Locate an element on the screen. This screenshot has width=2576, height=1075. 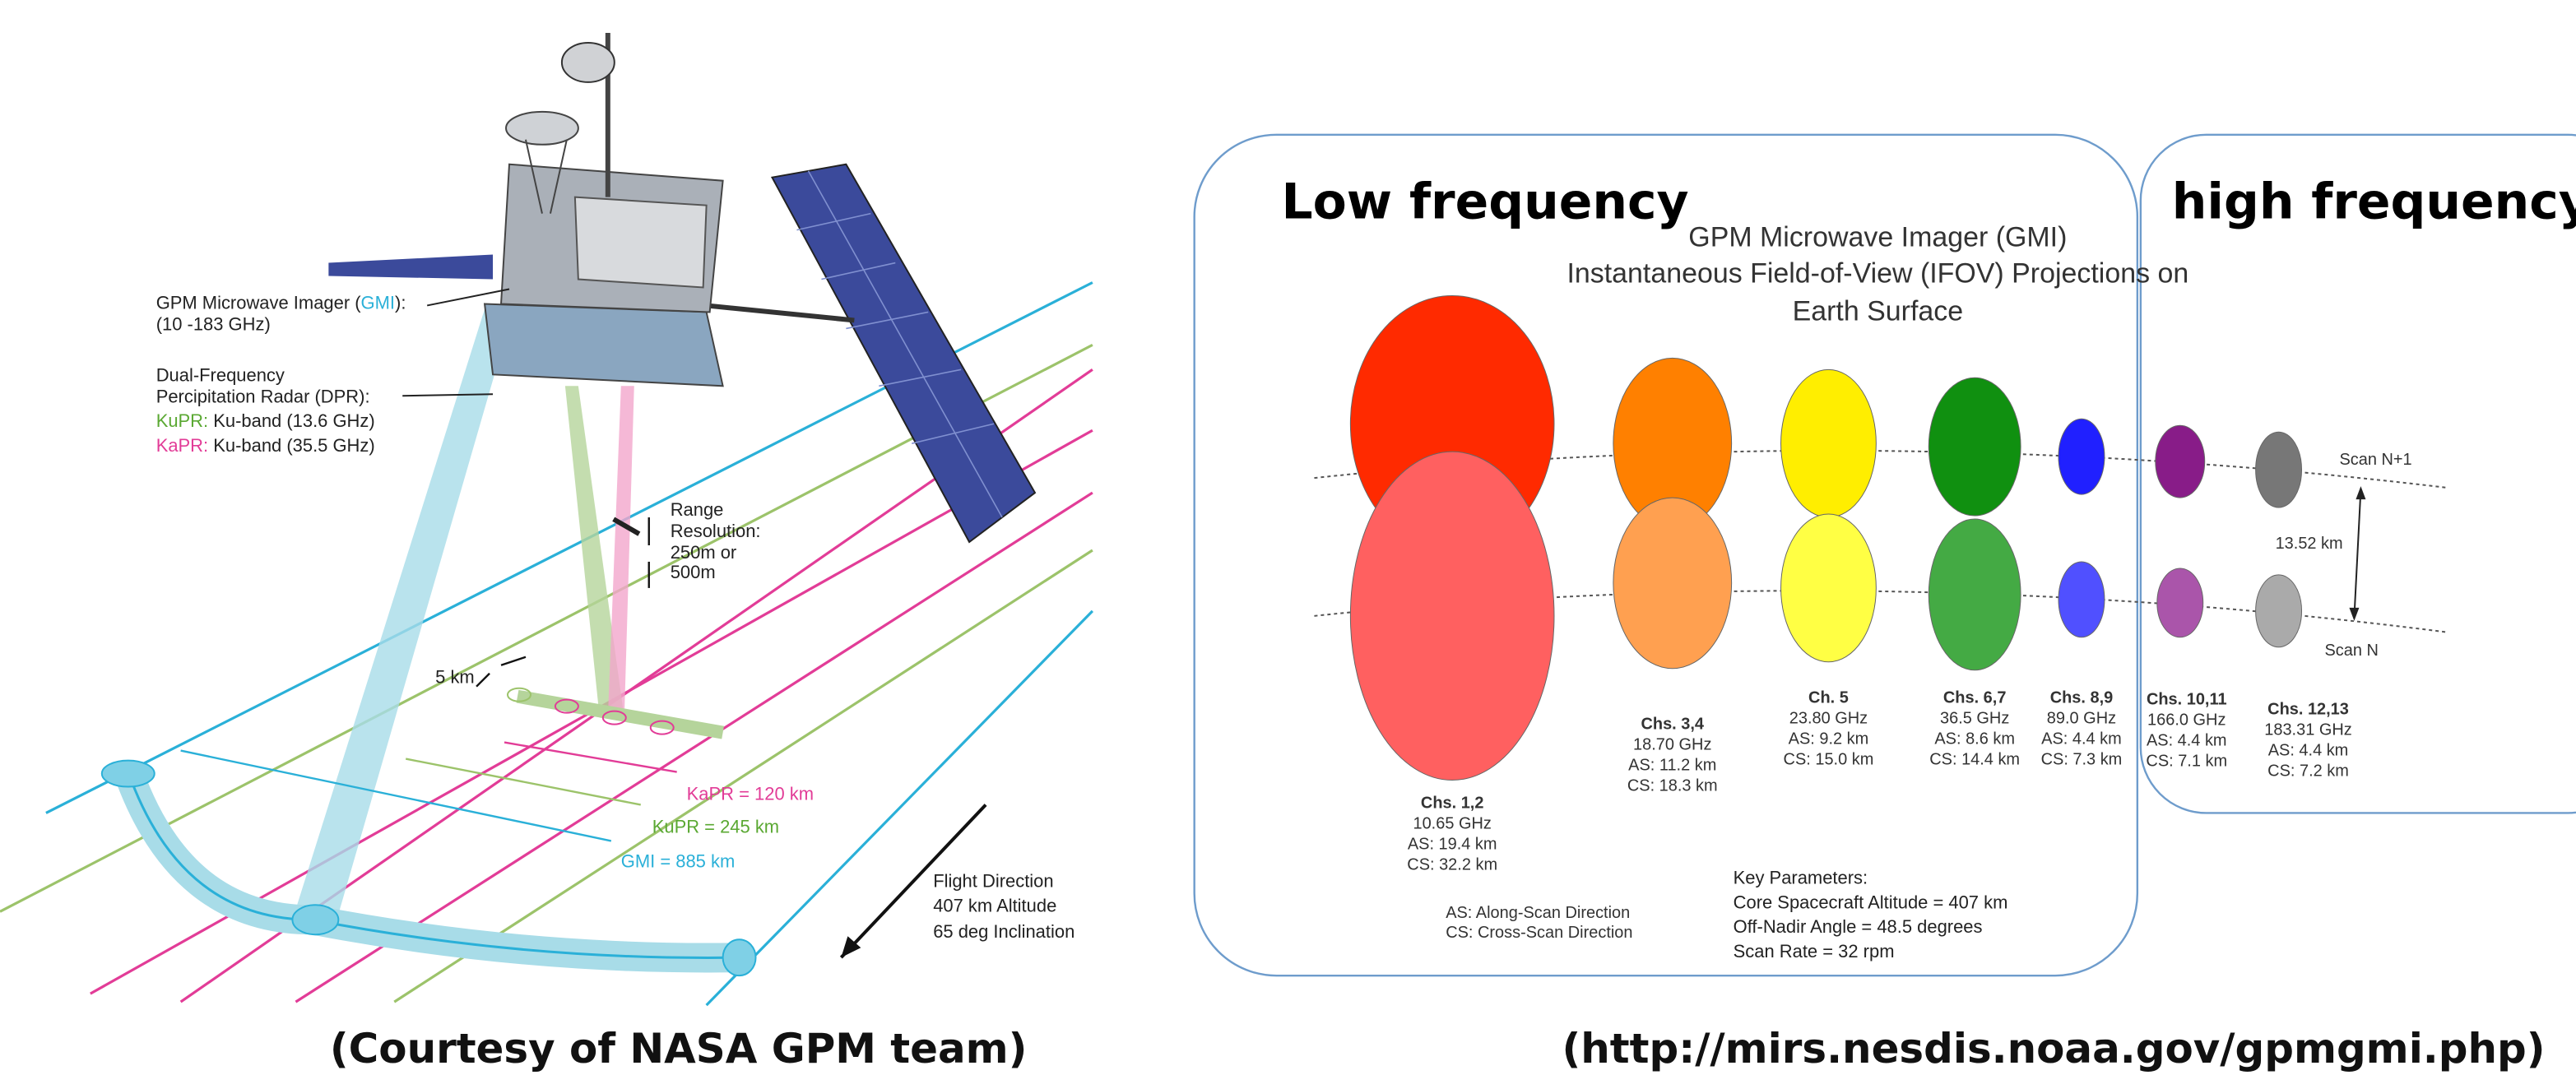
channel-freq: 36.5 GHz is located at coordinates (1974, 719).